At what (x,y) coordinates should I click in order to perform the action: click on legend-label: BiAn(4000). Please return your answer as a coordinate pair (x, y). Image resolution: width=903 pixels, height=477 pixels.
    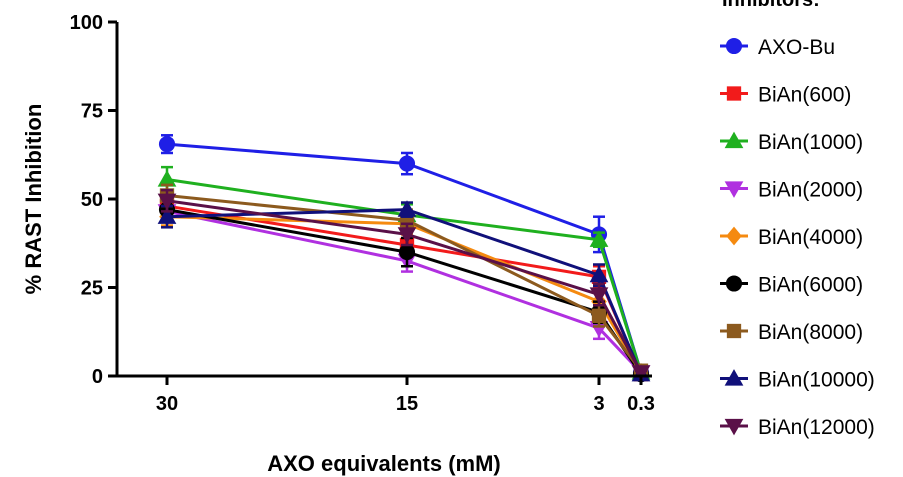
    Looking at the image, I should click on (810, 237).